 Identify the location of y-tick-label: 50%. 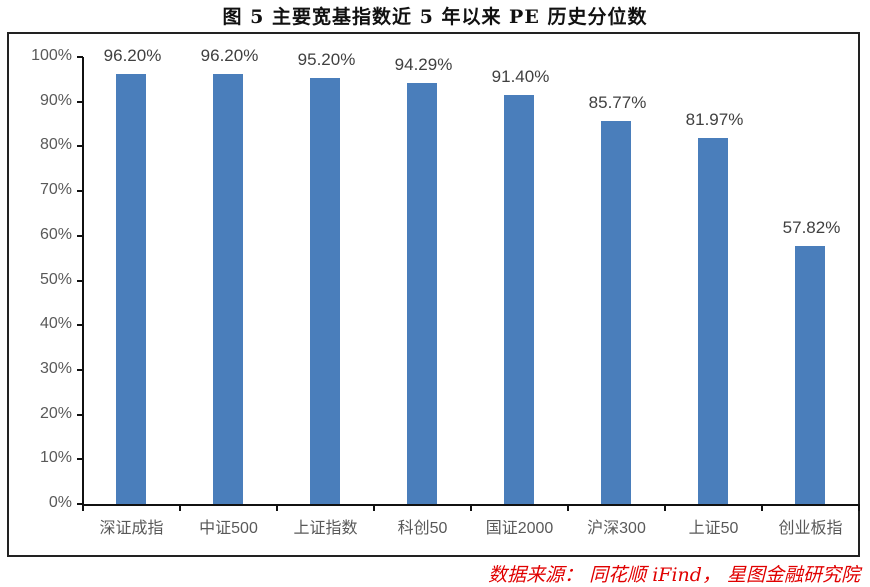
(55, 279).